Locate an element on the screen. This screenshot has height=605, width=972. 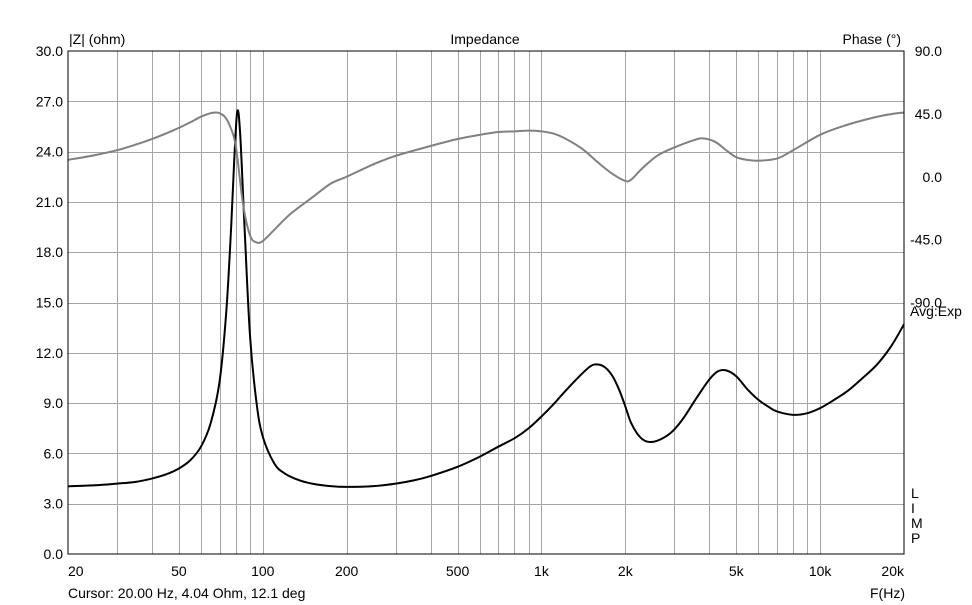
right-axis-ticks: 90.0 45.0 0.0 -45.0 -90.0 is located at coordinates (926, 177).